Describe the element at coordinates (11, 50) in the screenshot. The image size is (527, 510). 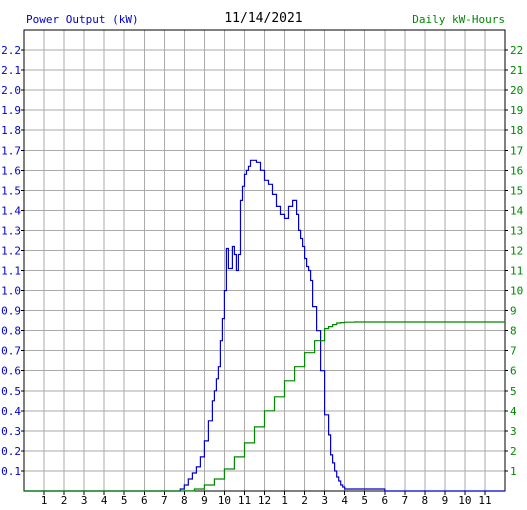
I see `y-left-tick-label: 2.2` at that location.